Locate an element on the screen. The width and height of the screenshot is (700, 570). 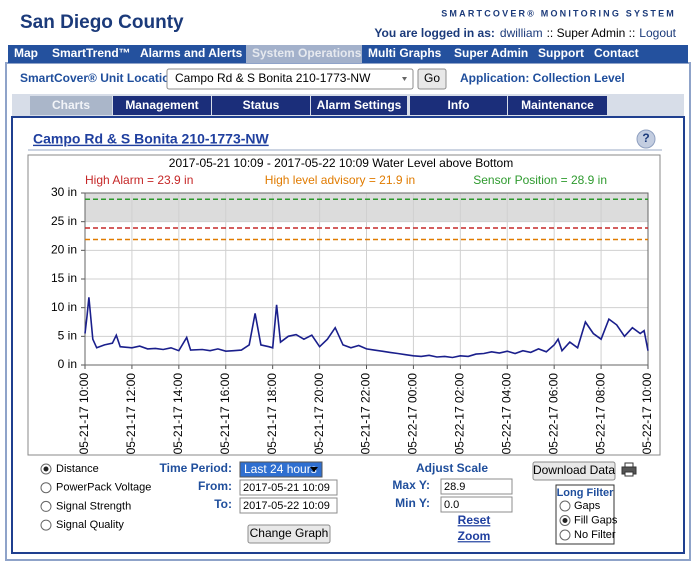
download-button is located at coordinates (574, 471).